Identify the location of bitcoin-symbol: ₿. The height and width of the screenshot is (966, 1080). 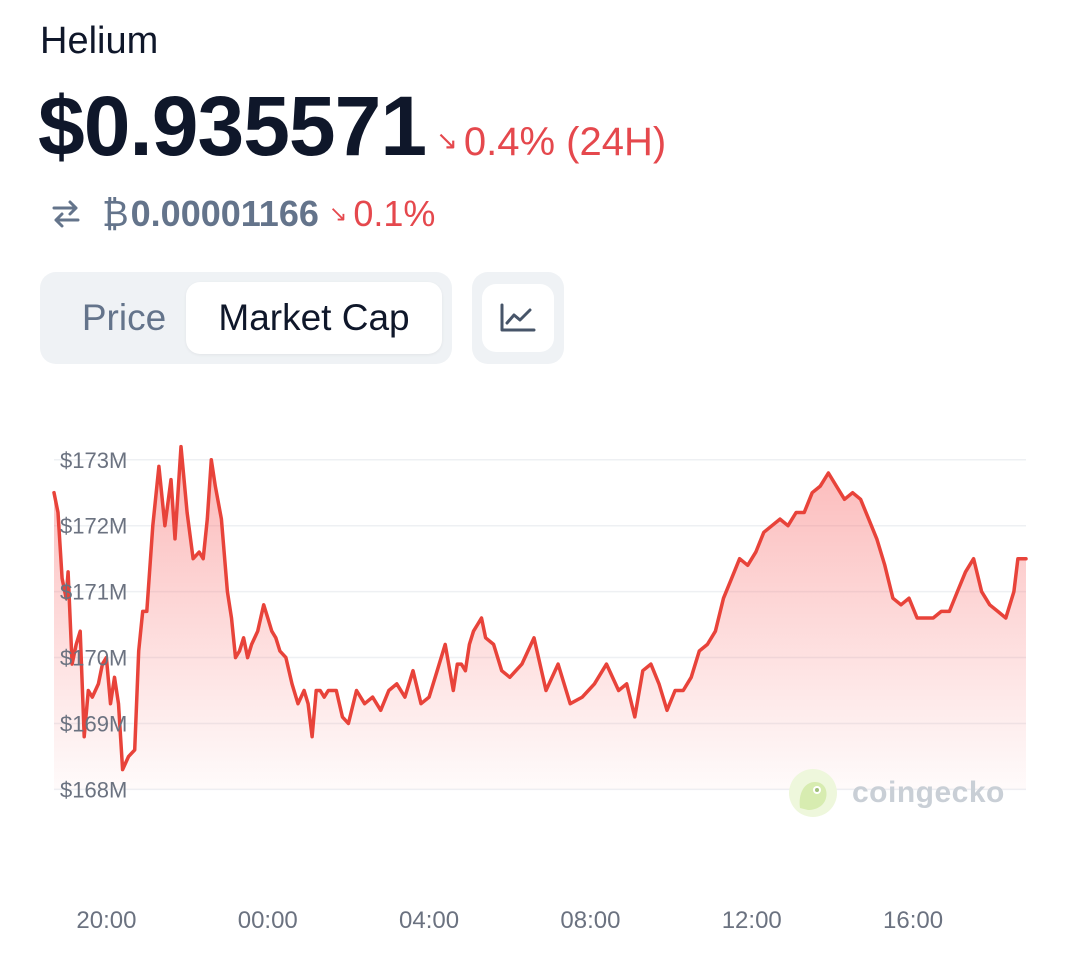
(115, 213).